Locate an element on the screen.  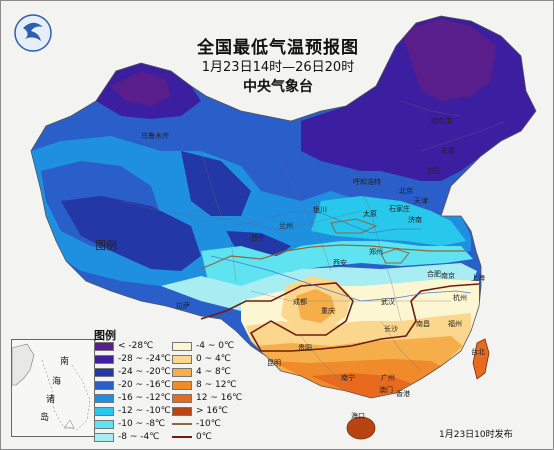
legend-item: -28 ~ -24℃ is located at coordinates (132, 359).